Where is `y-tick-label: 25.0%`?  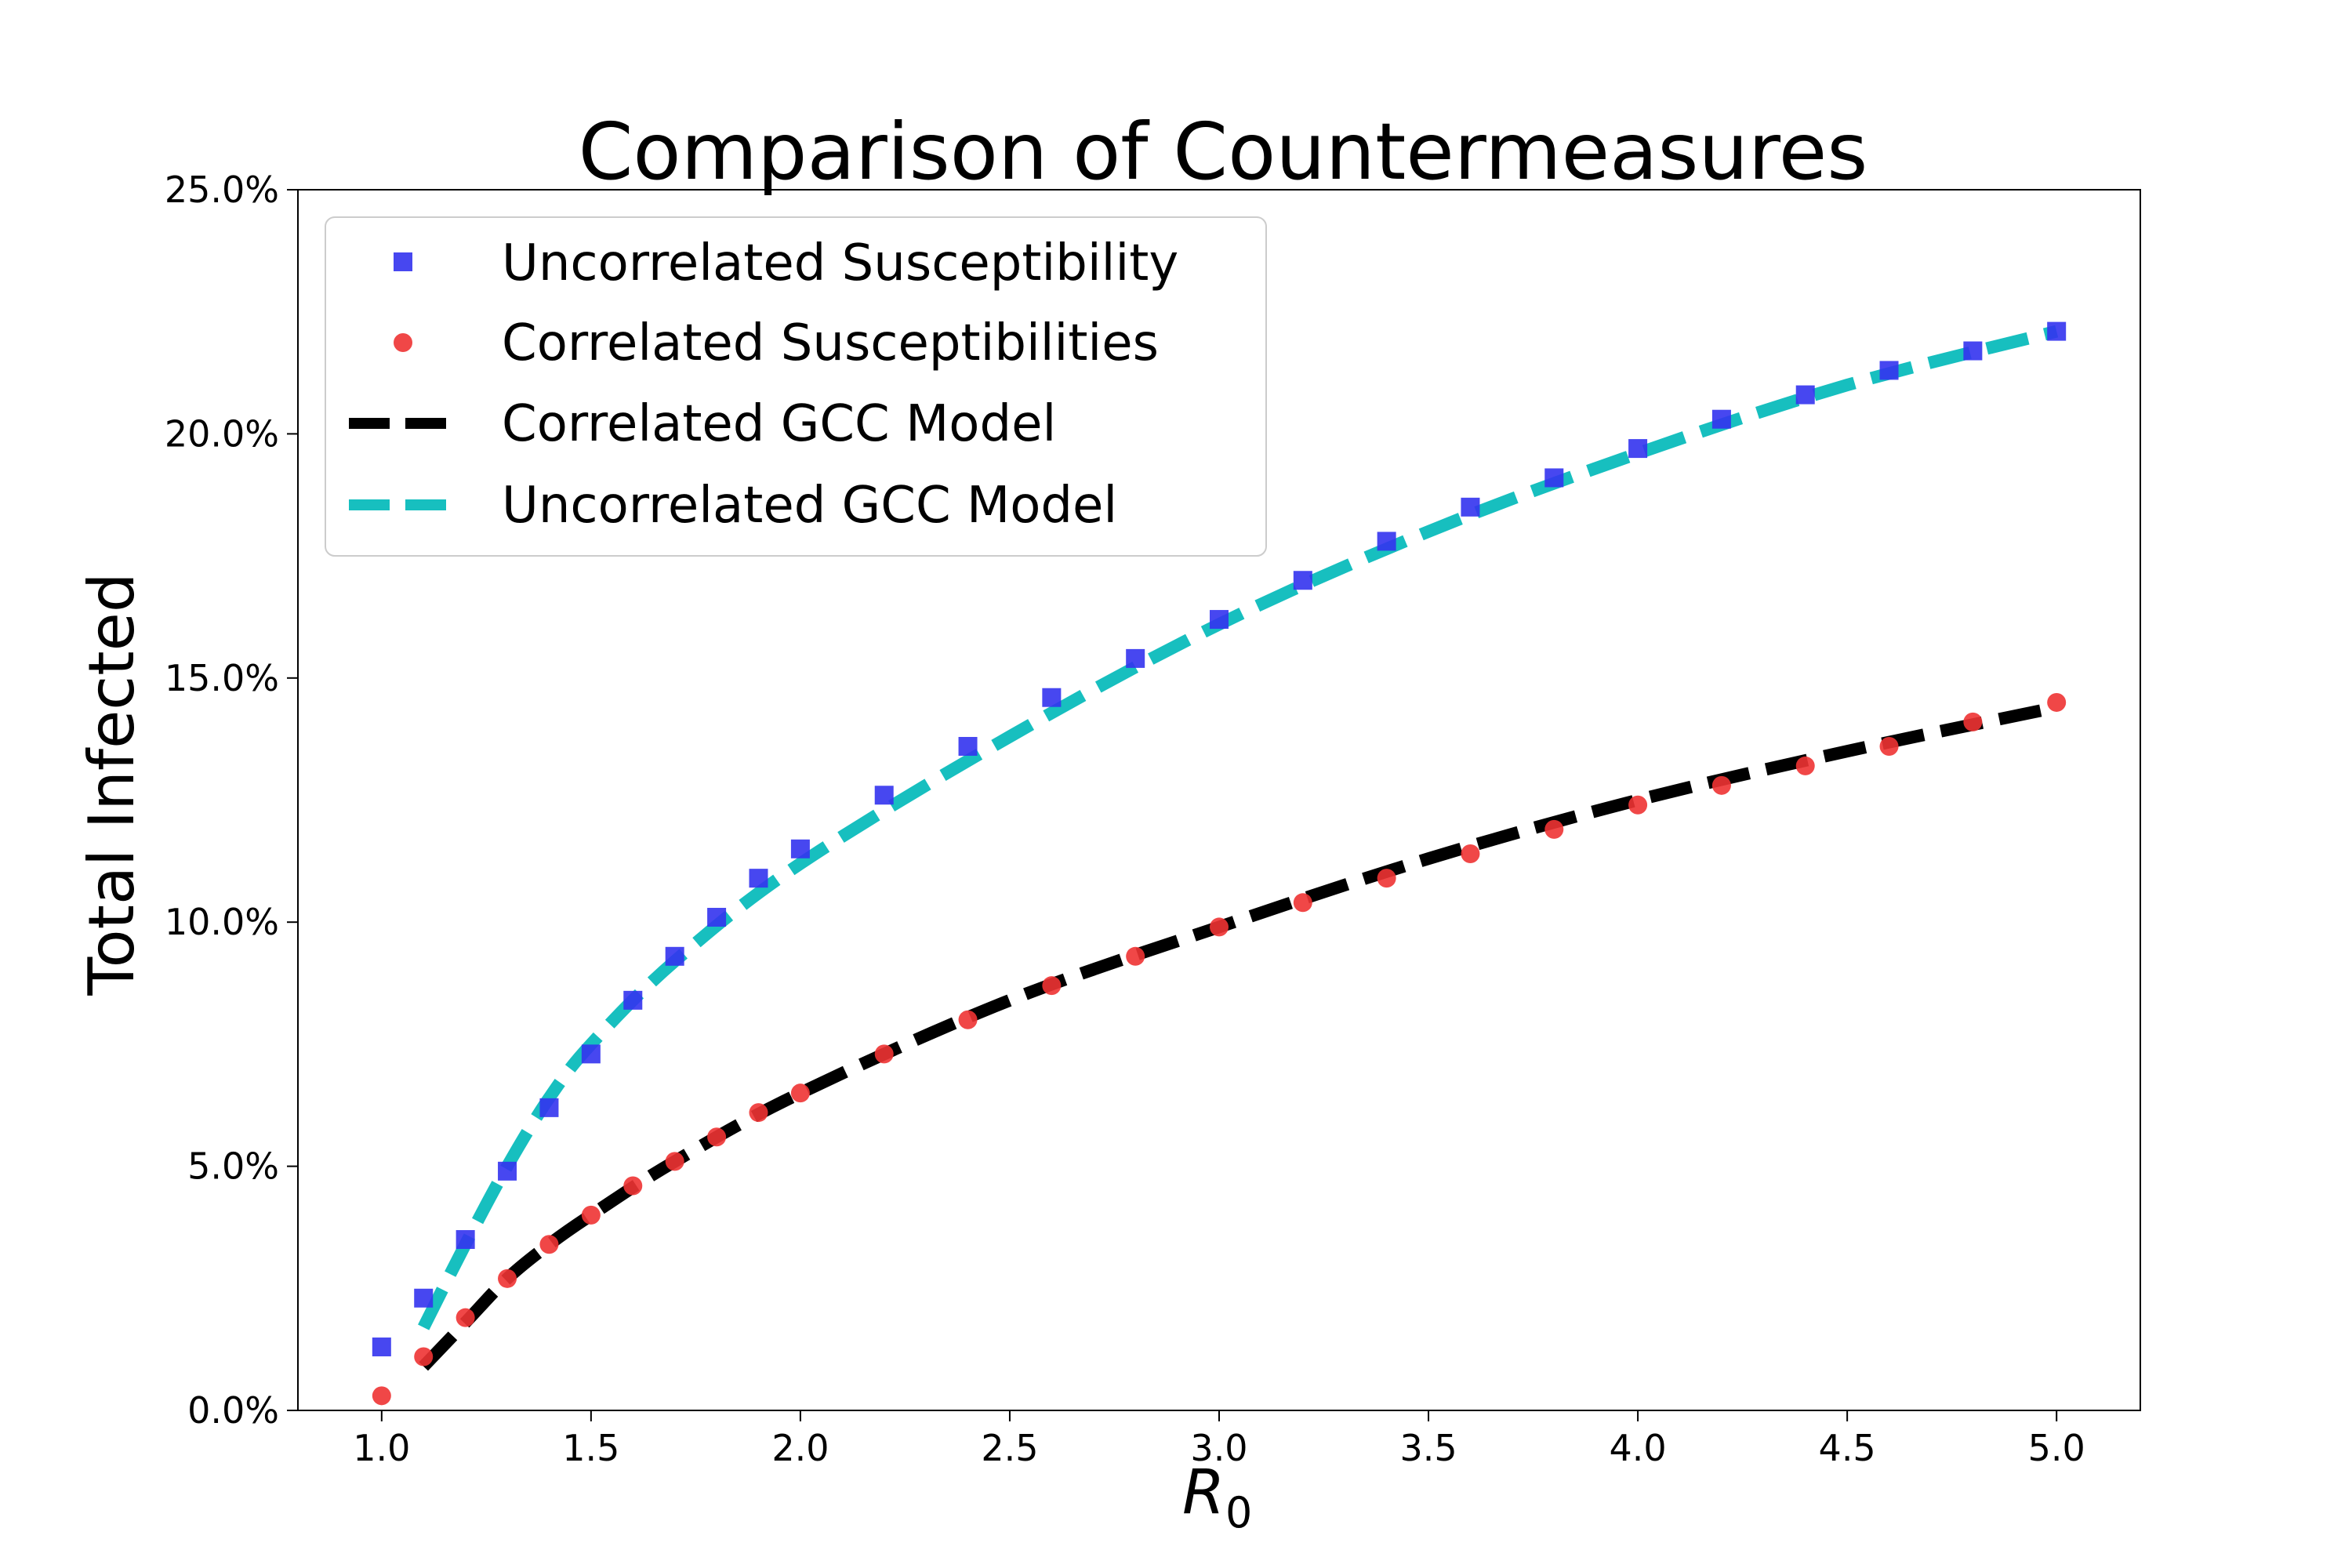
y-tick-label: 25.0% is located at coordinates (222, 190).